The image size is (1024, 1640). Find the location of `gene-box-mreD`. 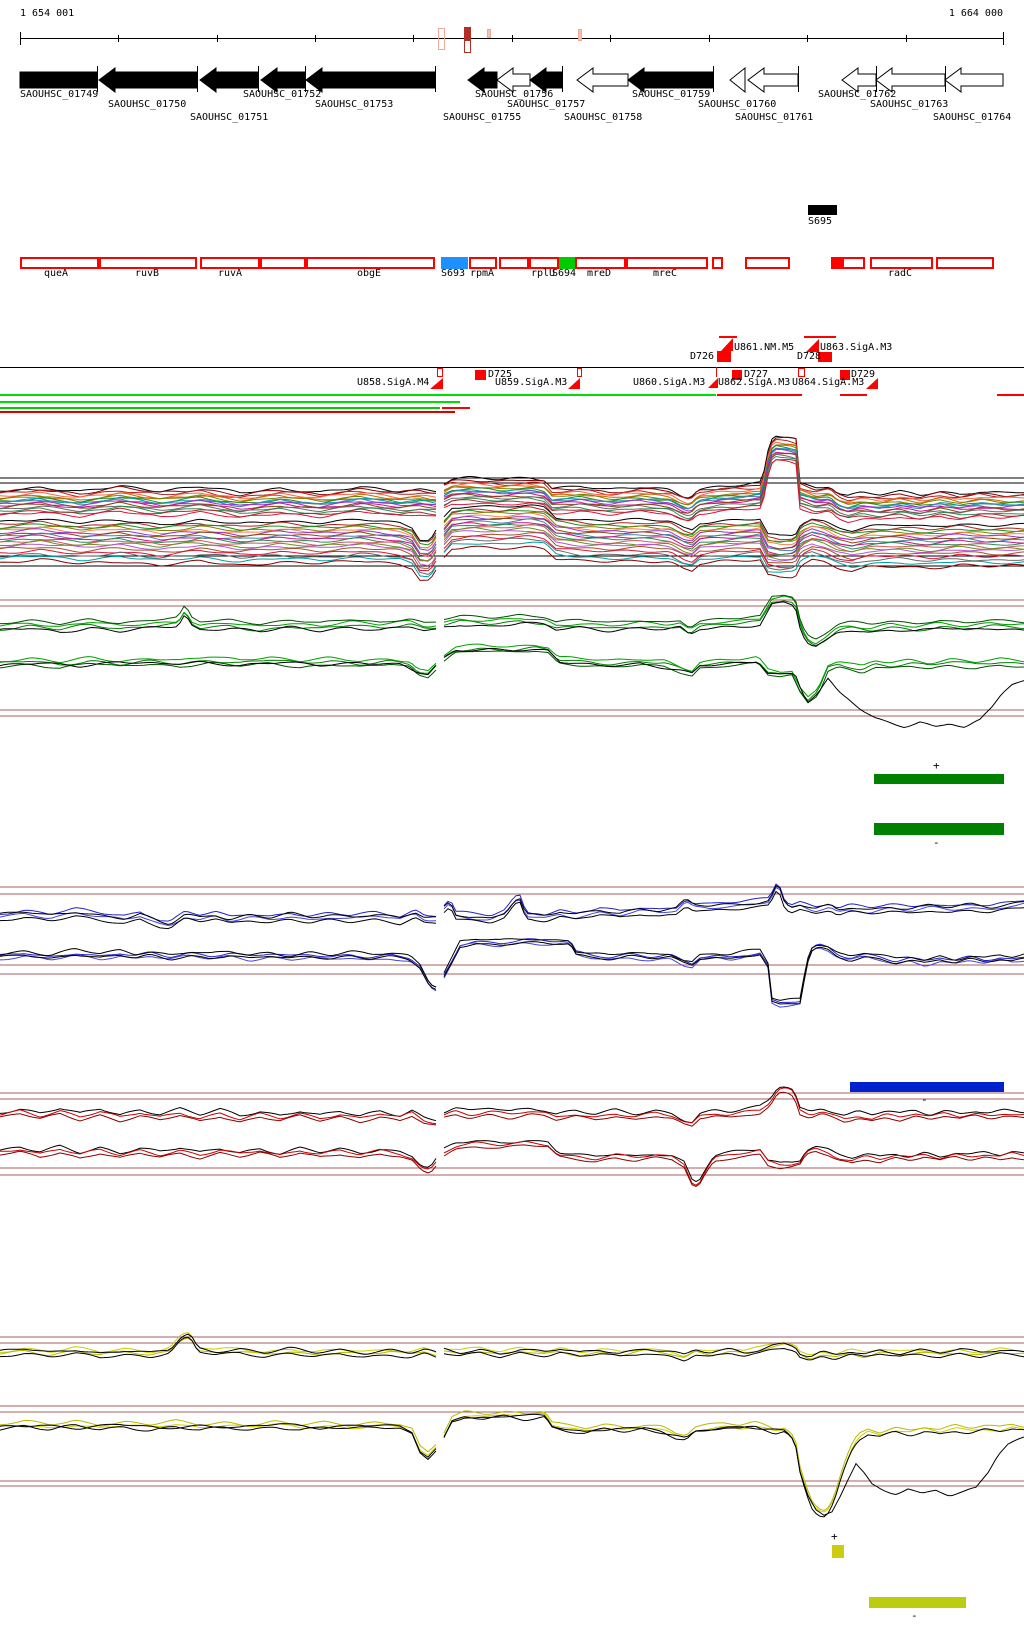

gene-box-mreD is located at coordinates (600, 263).